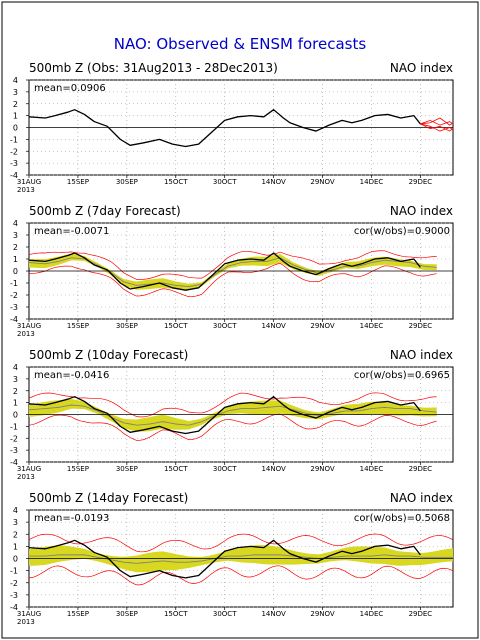  What do you see at coordinates (402, 231) in the screenshot?
I see `correlation-label: cor(w/obs)=0.9000` at bounding box center [402, 231].